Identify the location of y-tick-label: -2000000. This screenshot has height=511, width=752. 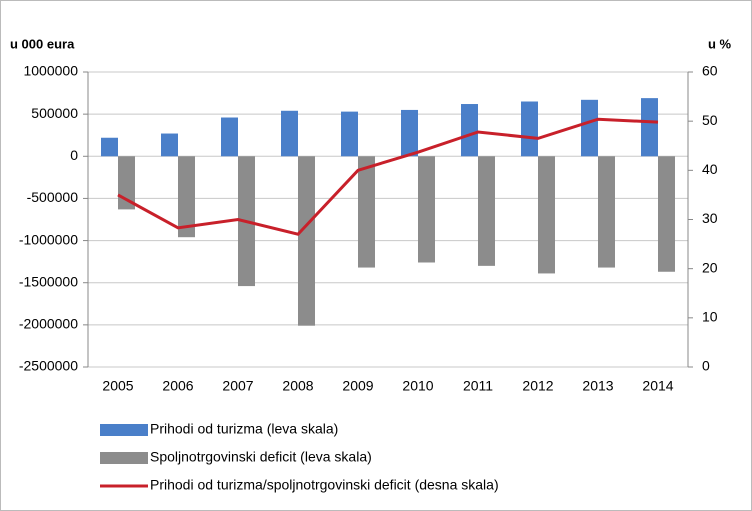
(48, 324).